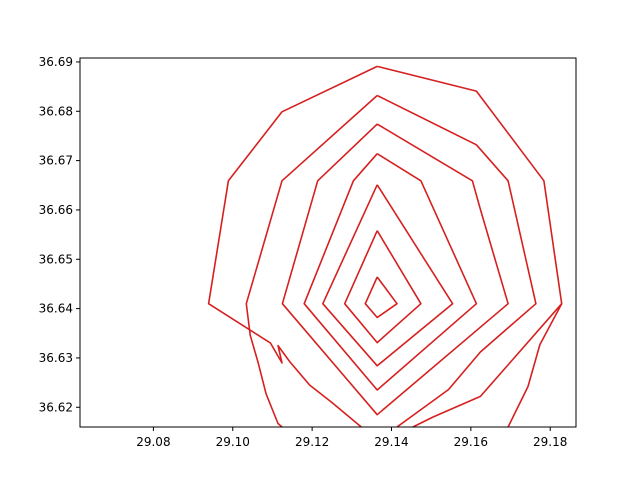  I want to click on x-tick-label: 29.10, so click(233, 442).